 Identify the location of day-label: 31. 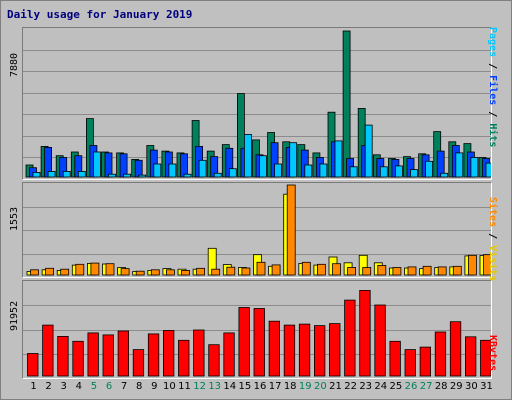
(486, 386).